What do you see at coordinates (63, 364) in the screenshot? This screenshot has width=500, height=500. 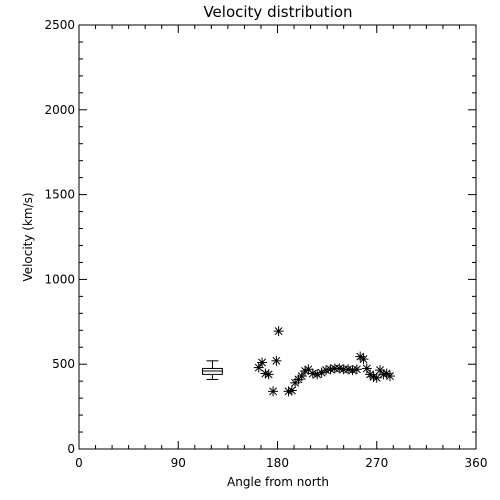 I see `y-tick-label: 500` at bounding box center [63, 364].